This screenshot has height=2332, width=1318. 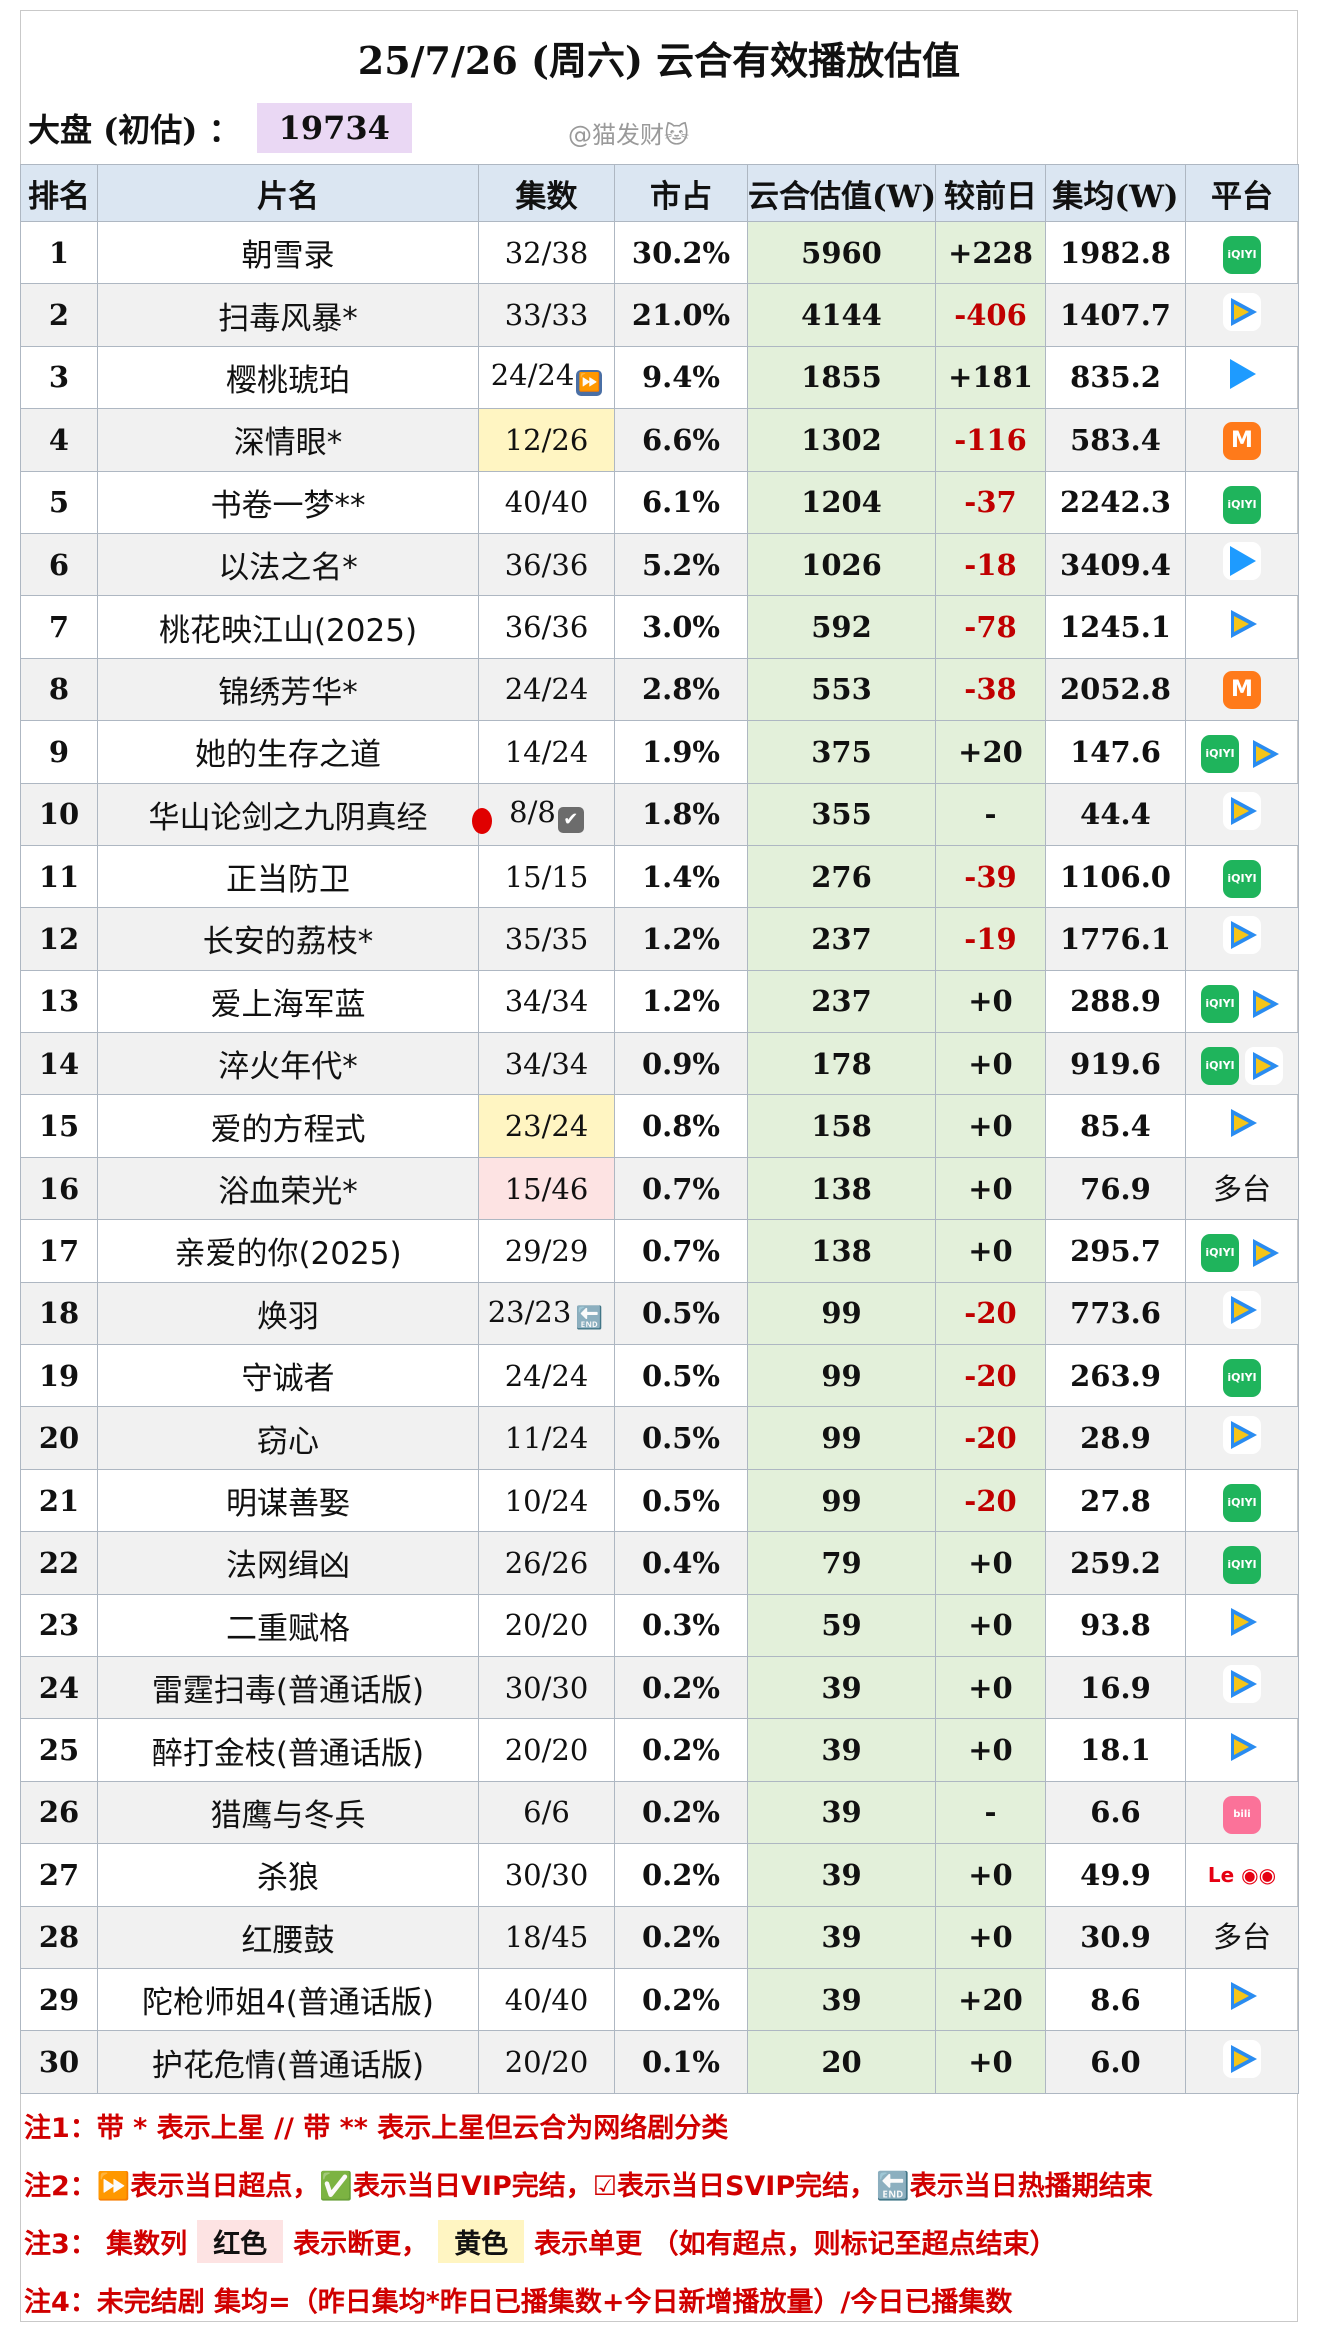 What do you see at coordinates (1242, 1937) in the screenshot?
I see `platform-cell: 多台` at bounding box center [1242, 1937].